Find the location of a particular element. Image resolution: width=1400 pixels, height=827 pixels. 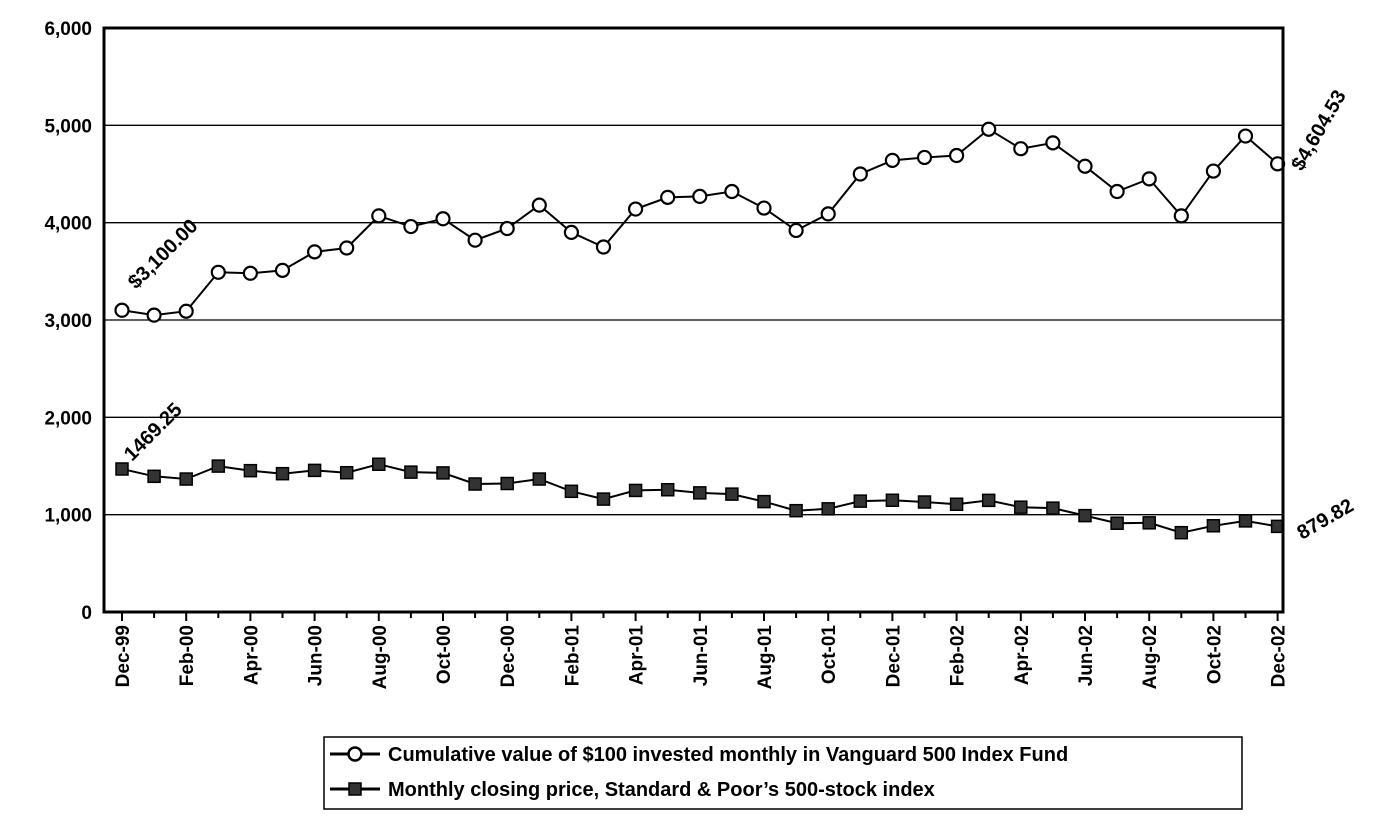

legend-box is located at coordinates (783, 773).